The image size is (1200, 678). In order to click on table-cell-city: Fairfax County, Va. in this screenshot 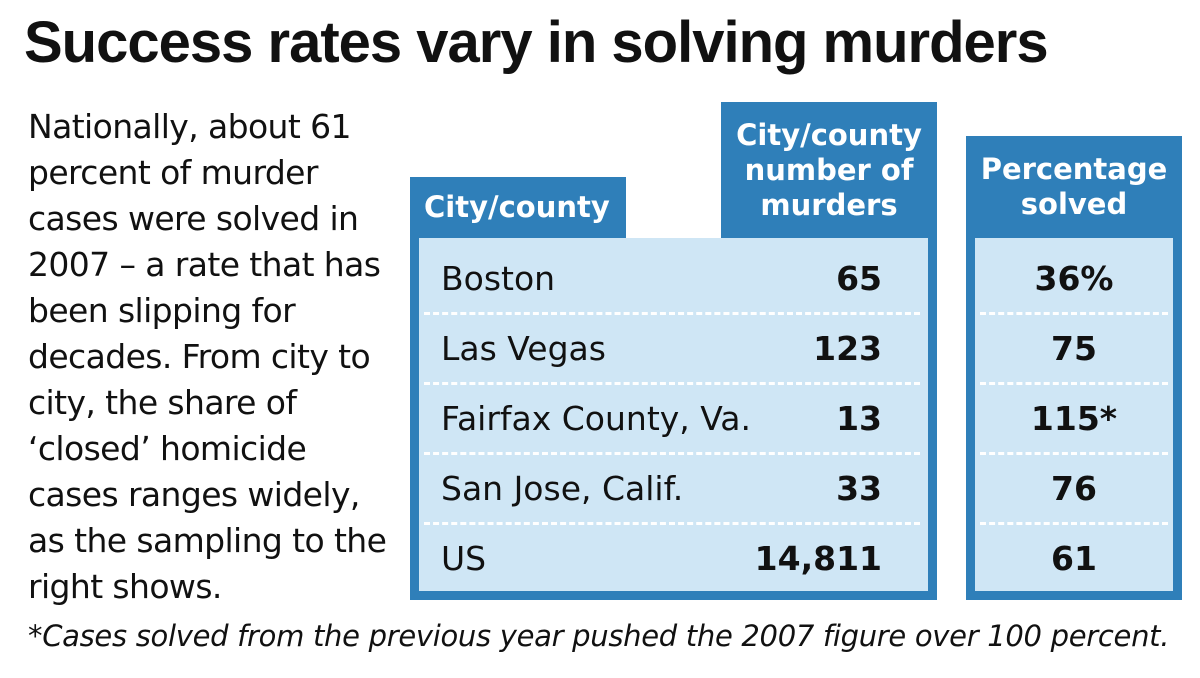, I will do `click(596, 418)`.